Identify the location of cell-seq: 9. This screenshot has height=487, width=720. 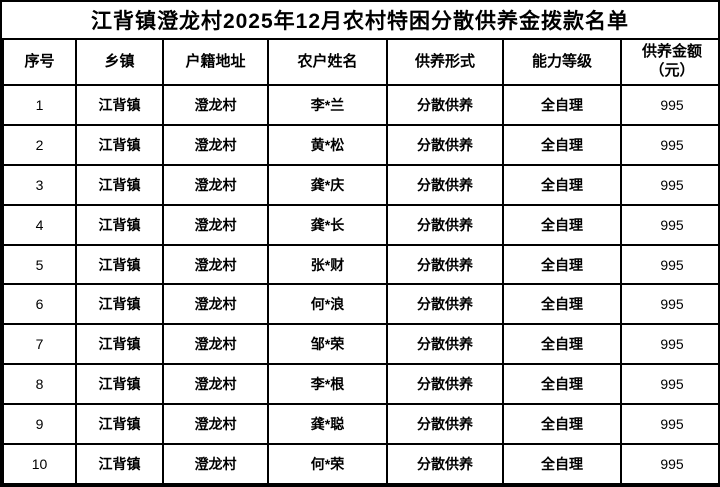
(39, 424).